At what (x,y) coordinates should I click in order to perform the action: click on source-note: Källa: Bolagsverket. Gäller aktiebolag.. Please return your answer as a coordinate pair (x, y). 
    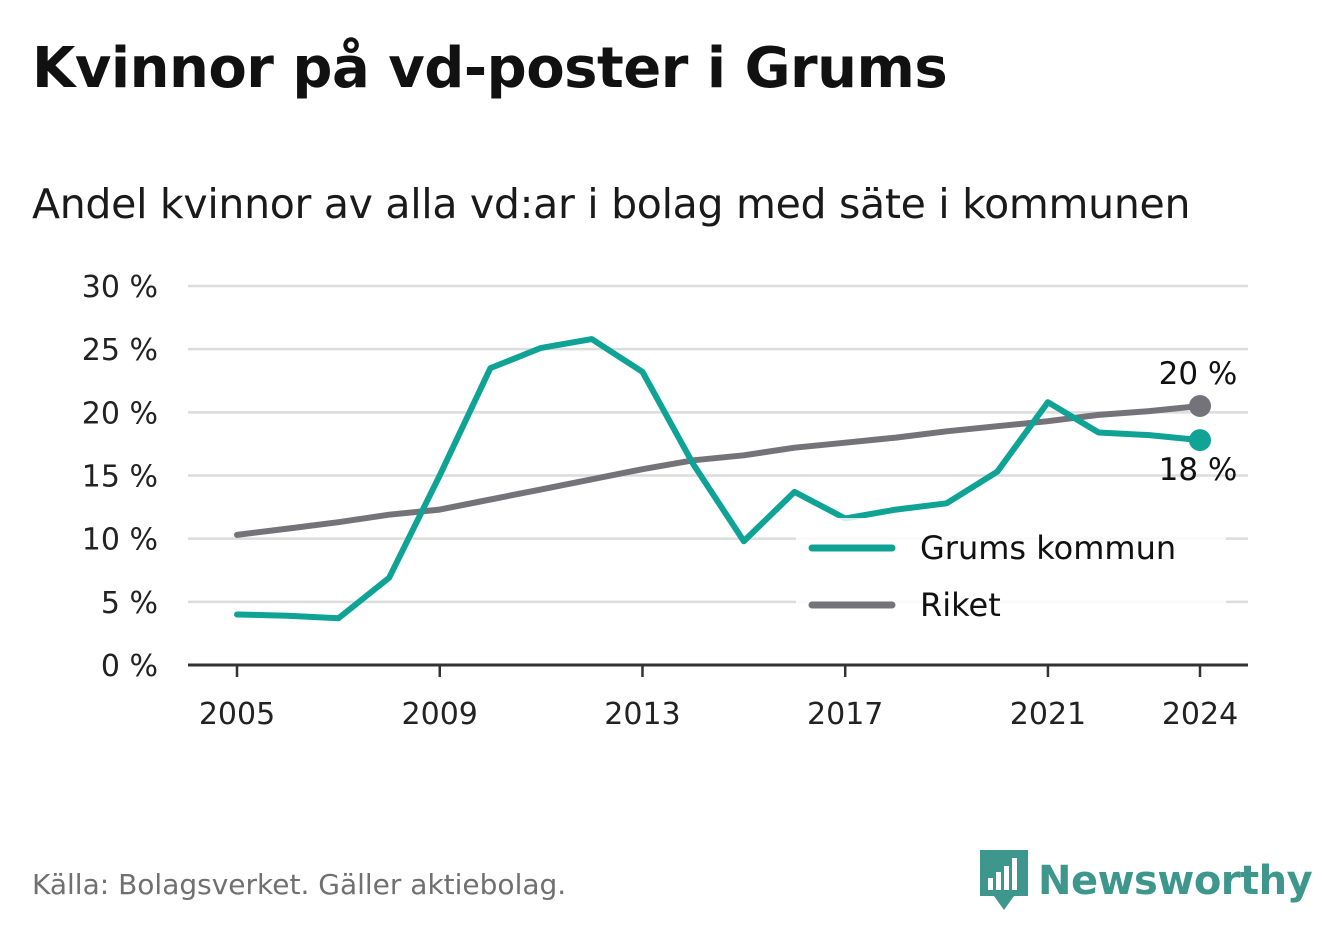
    Looking at the image, I should click on (299, 884).